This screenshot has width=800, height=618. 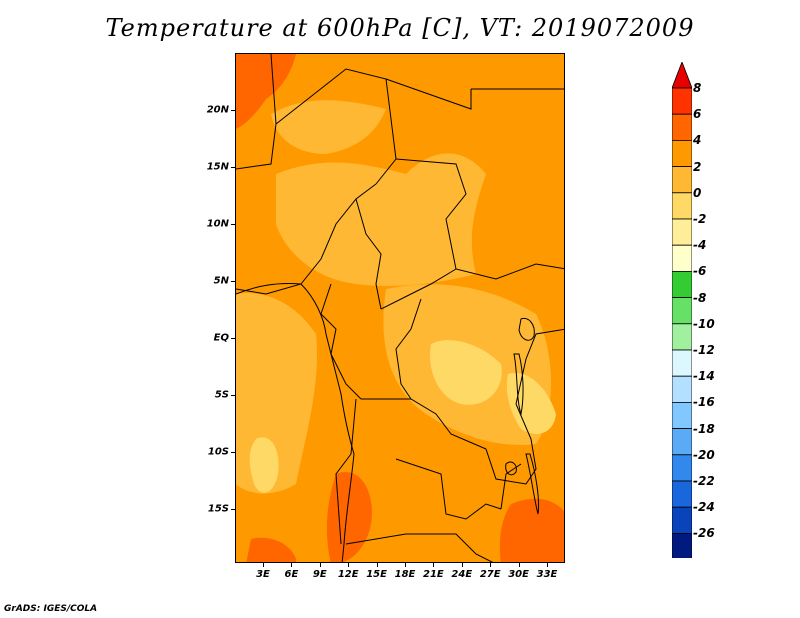 What do you see at coordinates (697, 88) in the screenshot?
I see `legend-label: 8` at bounding box center [697, 88].